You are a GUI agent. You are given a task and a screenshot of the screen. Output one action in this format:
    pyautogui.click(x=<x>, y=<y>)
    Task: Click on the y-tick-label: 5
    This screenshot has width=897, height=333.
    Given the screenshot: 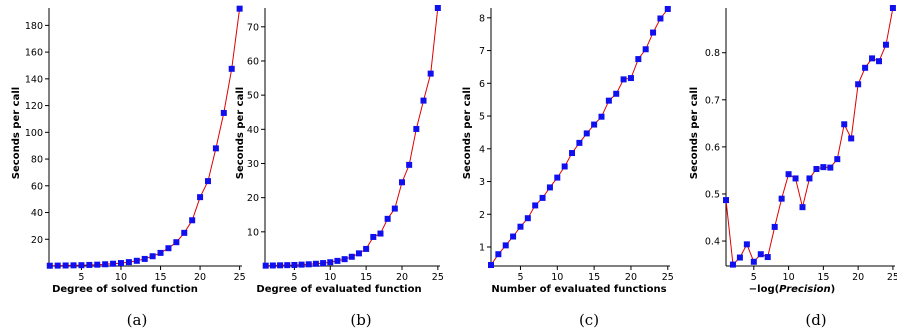 What is the action you would take?
    pyautogui.click(x=482, y=117)
    